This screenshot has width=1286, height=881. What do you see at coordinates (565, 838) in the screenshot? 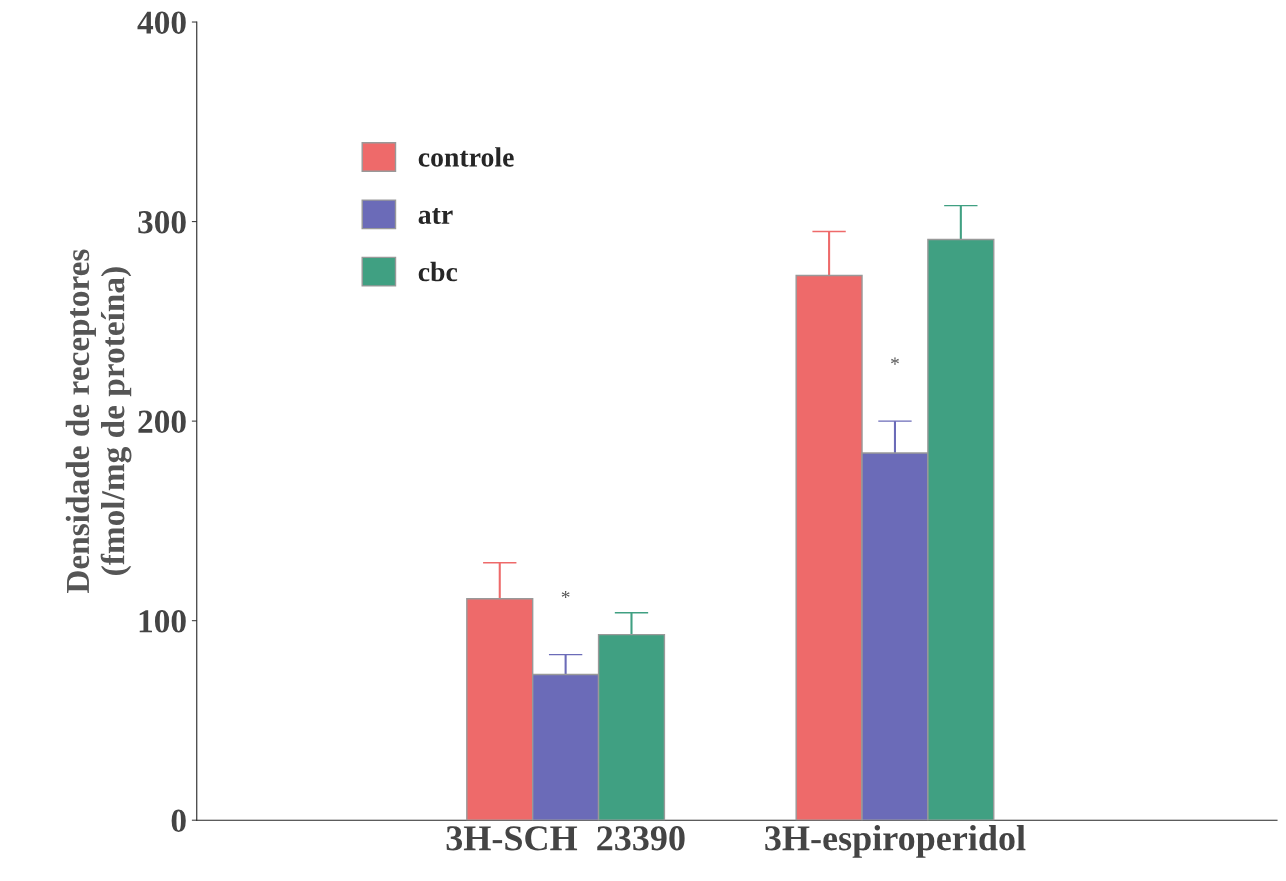
I see `x-tick-label: 3H-SCH 23390` at bounding box center [565, 838].